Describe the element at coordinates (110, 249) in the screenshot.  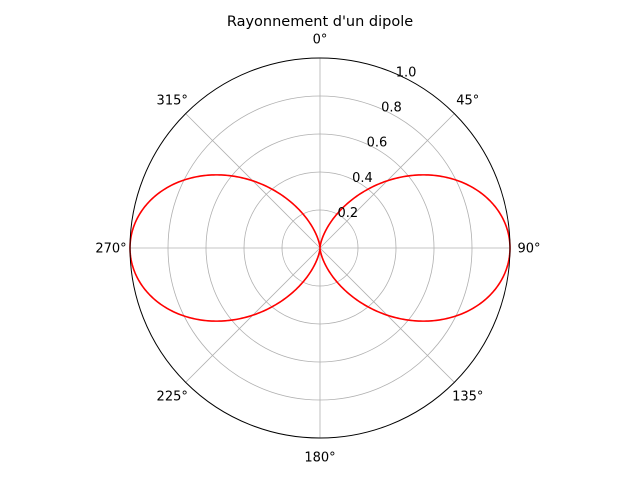
I see `theta-tick-label-6: 270°` at that location.